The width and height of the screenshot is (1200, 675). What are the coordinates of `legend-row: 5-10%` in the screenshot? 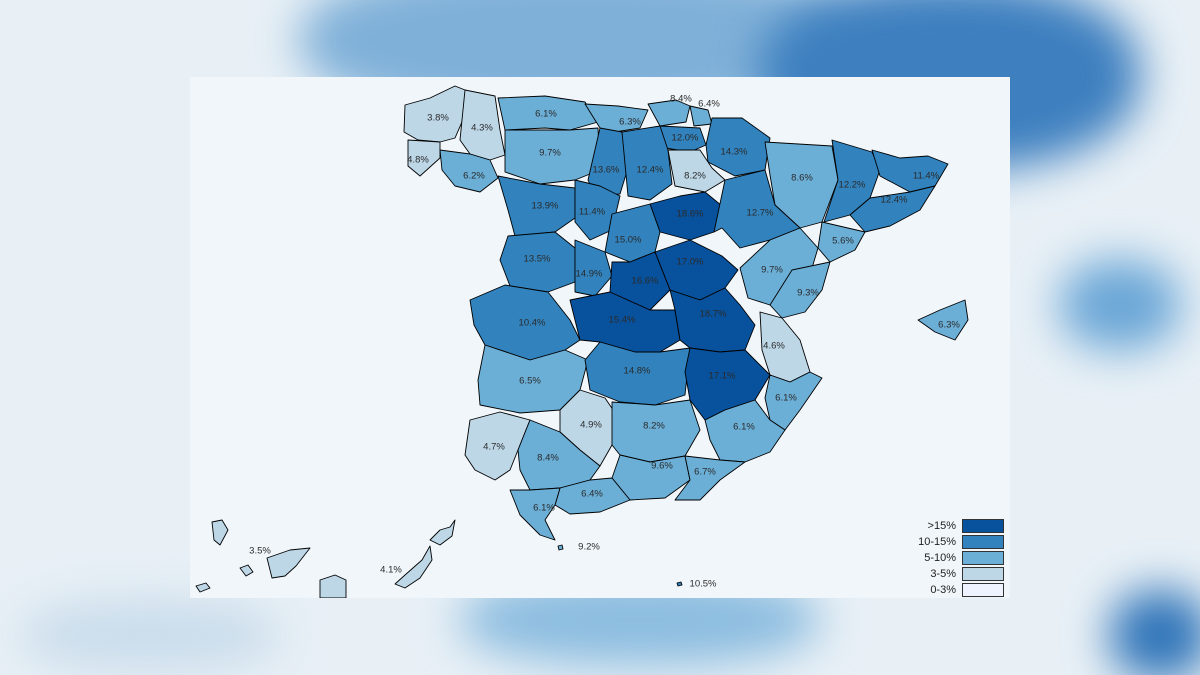 It's located at (954, 557).